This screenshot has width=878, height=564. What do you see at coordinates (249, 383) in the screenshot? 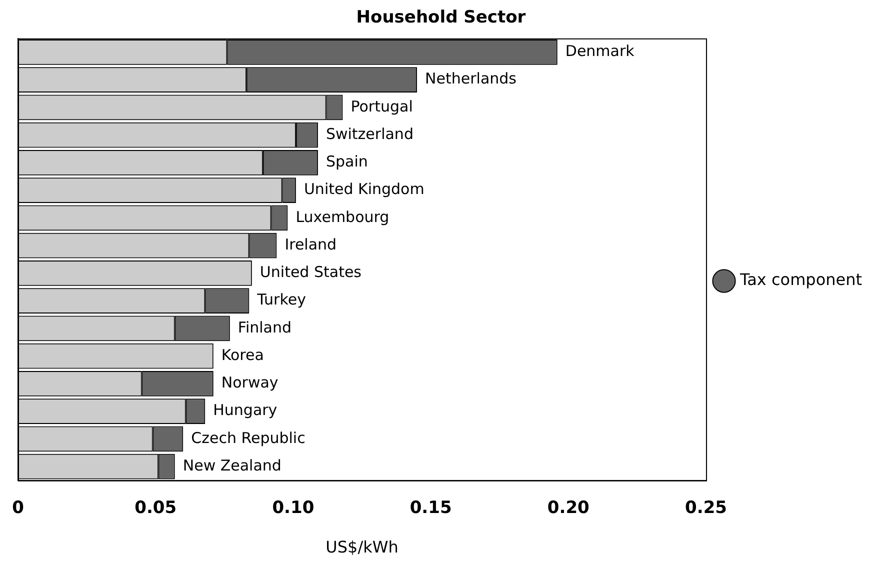
I see `y-tick-label: Norway` at bounding box center [249, 383].